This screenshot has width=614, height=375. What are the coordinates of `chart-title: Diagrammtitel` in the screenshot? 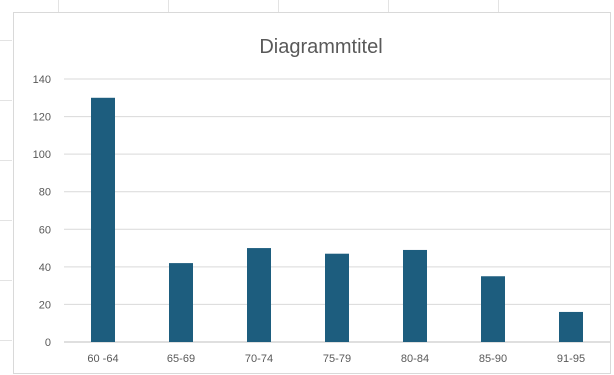 It's located at (320, 47).